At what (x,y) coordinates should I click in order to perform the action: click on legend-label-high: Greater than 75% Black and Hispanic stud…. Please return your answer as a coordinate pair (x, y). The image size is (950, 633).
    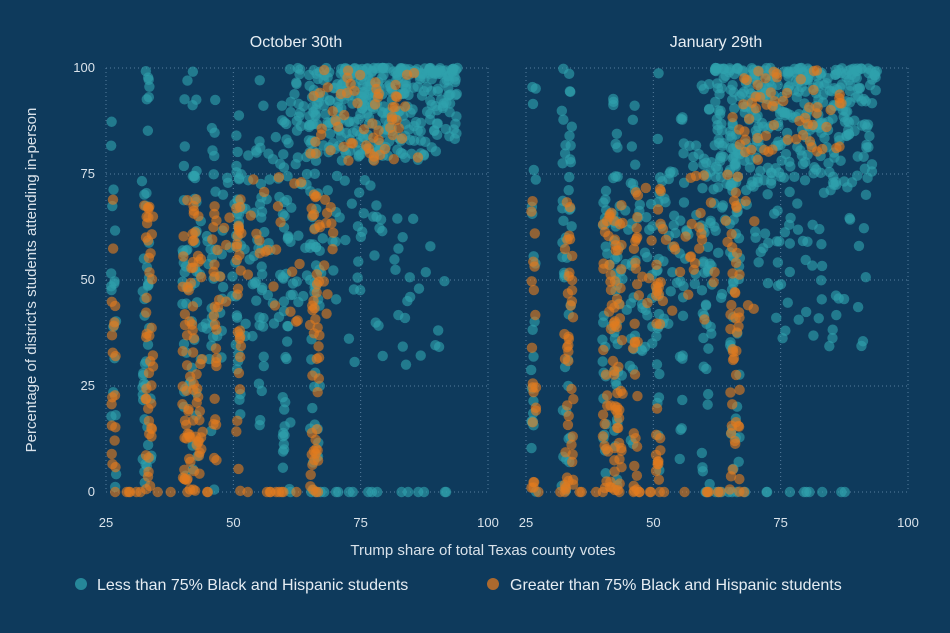
    Looking at the image, I should click on (676, 585).